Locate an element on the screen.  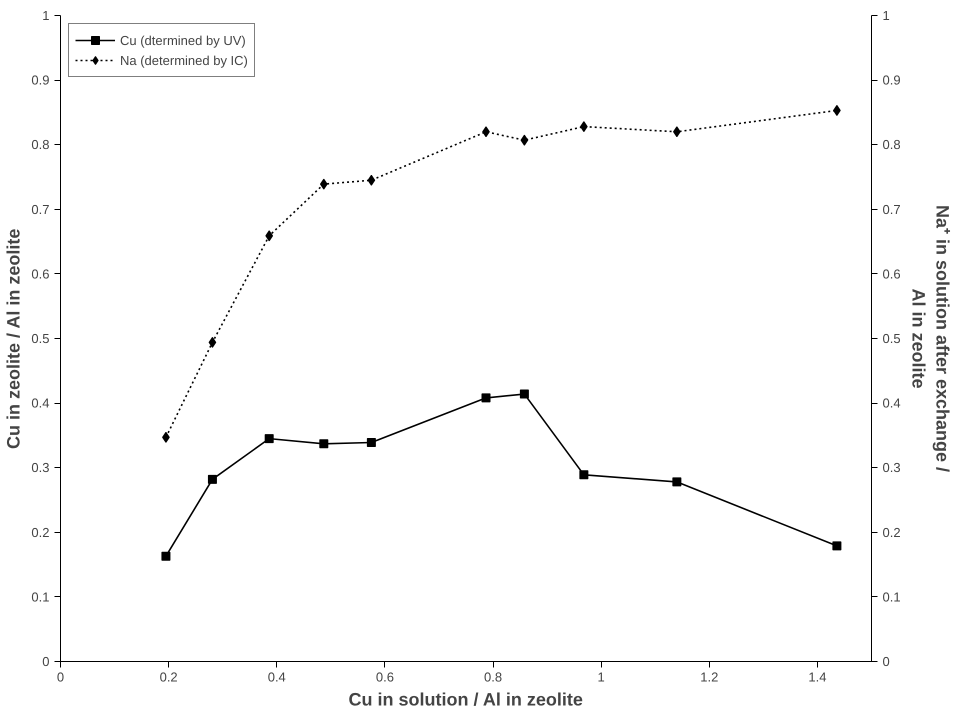
y2-tick-label: 0.9 is located at coordinates (891, 80).